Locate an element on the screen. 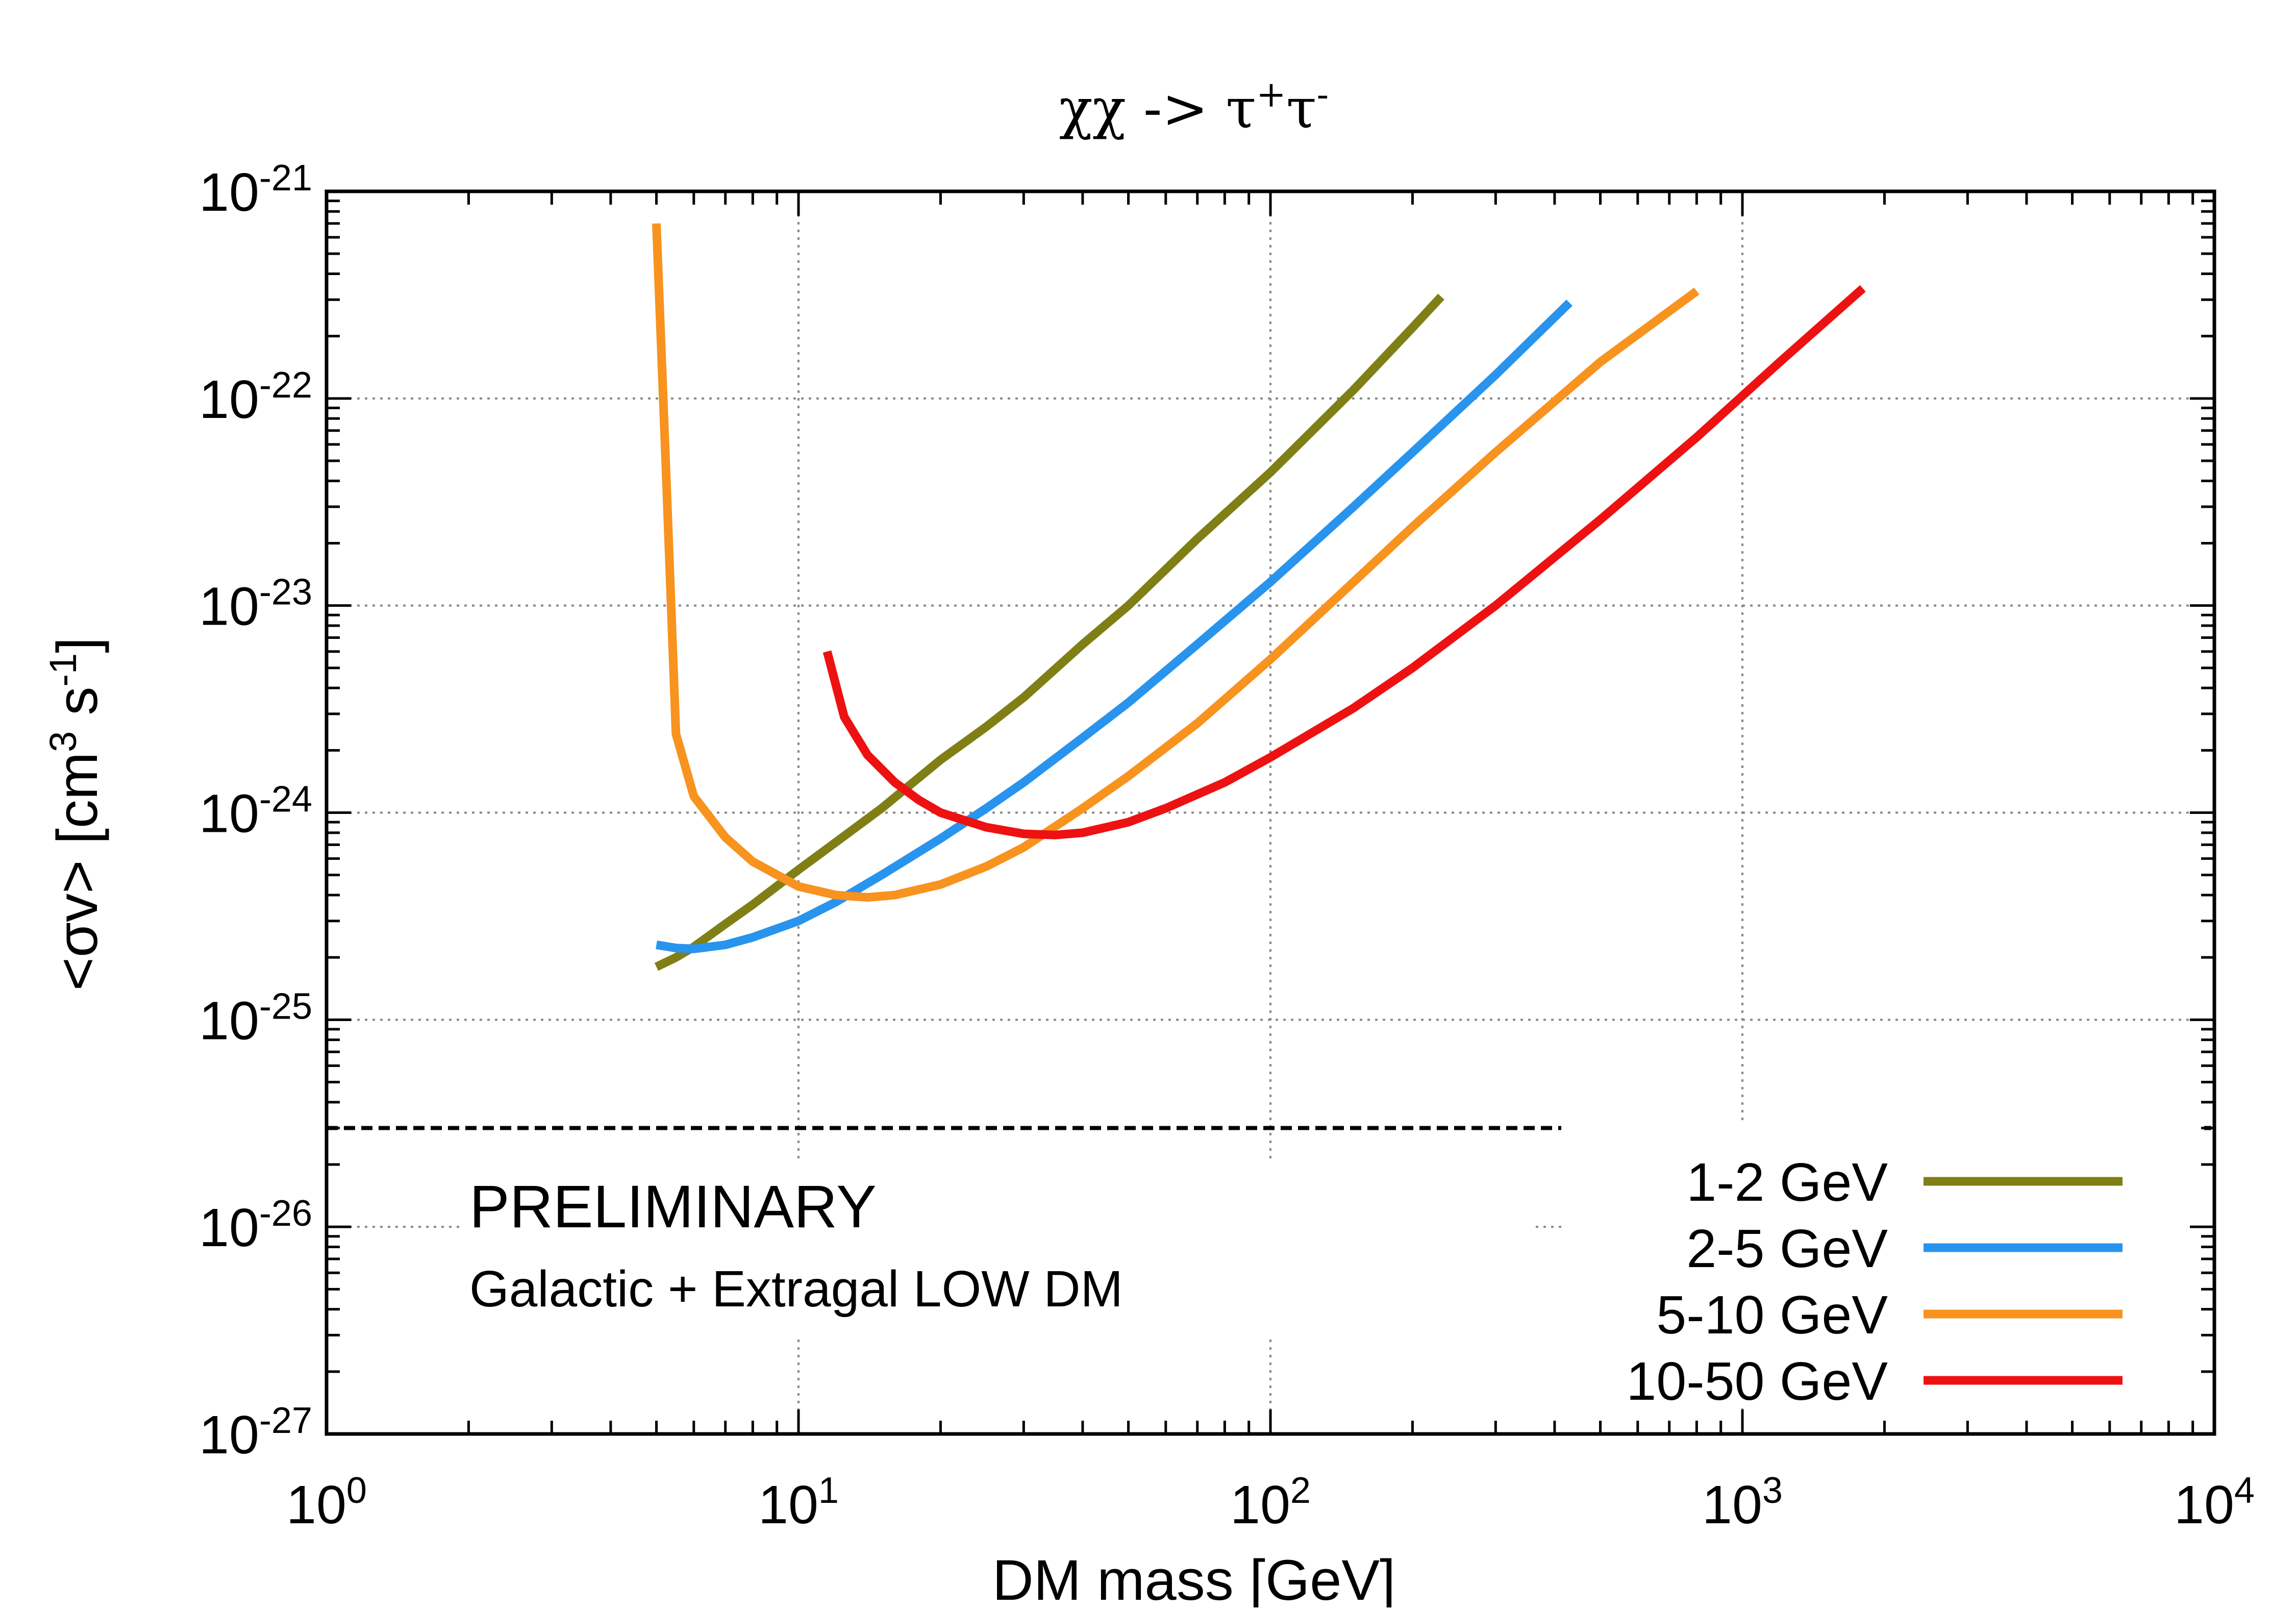  y-axis-label-mid: s is located at coordinates (77, 709).